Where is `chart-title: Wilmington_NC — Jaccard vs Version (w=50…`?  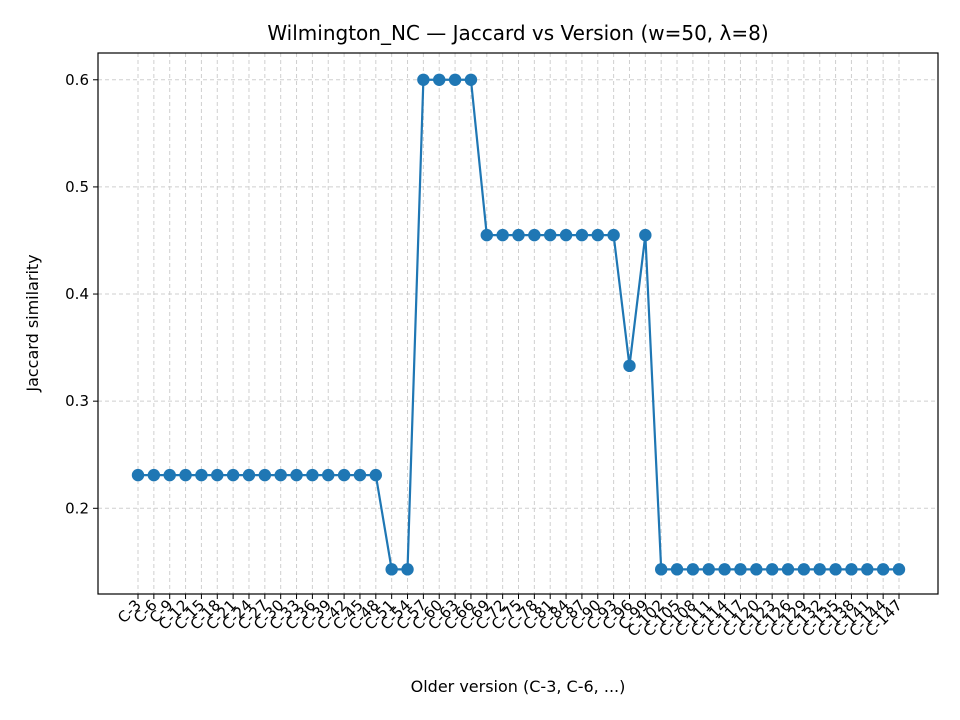
chart-title: Wilmington_NC — Jaccard vs Version (w=50… is located at coordinates (517, 33).